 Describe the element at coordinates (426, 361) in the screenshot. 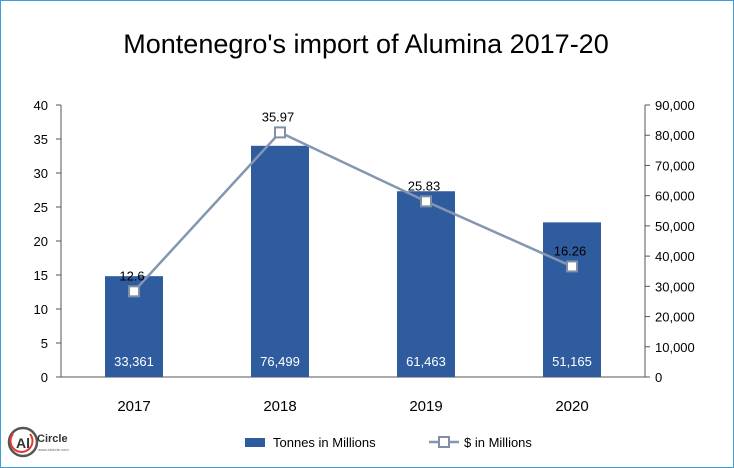

I see `bar-data-label: 61,463` at that location.